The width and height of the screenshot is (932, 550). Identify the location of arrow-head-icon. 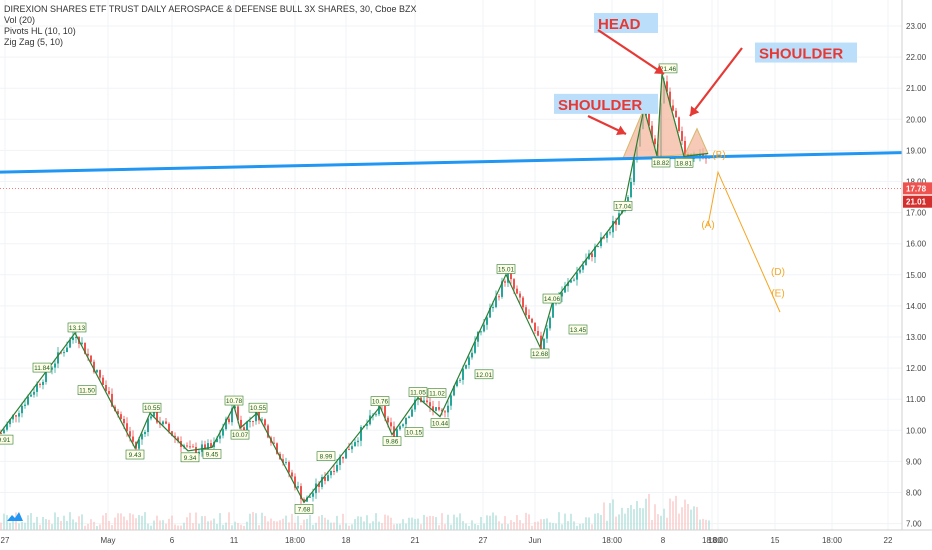
(659, 69).